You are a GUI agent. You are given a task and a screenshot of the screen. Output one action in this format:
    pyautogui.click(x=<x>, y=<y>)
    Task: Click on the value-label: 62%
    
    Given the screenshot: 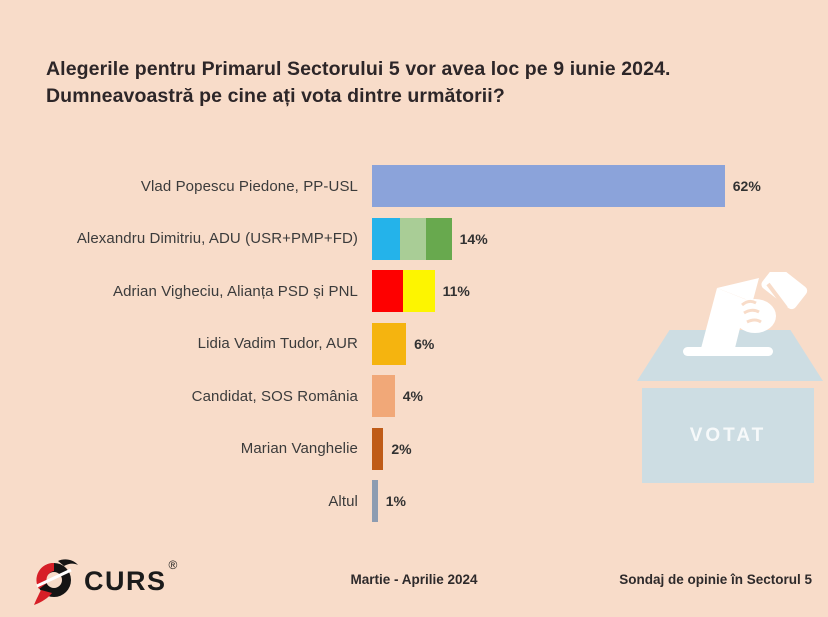 What is the action you would take?
    pyautogui.click(x=746, y=186)
    